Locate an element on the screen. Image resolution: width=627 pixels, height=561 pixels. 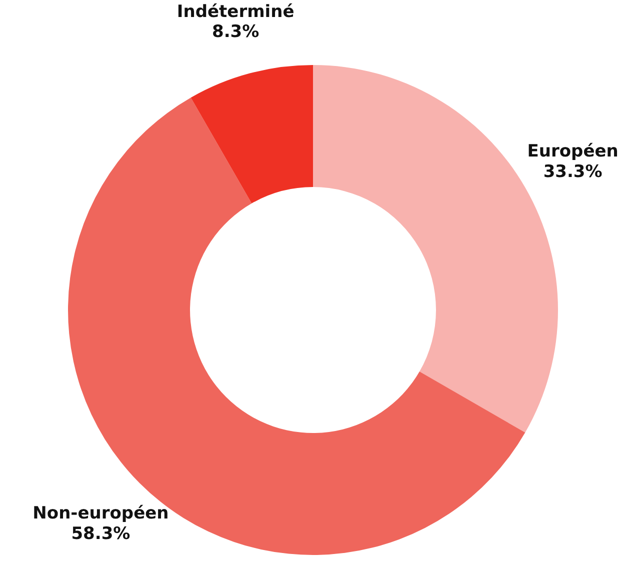
slice-label: Européen is located at coordinates (572, 152).